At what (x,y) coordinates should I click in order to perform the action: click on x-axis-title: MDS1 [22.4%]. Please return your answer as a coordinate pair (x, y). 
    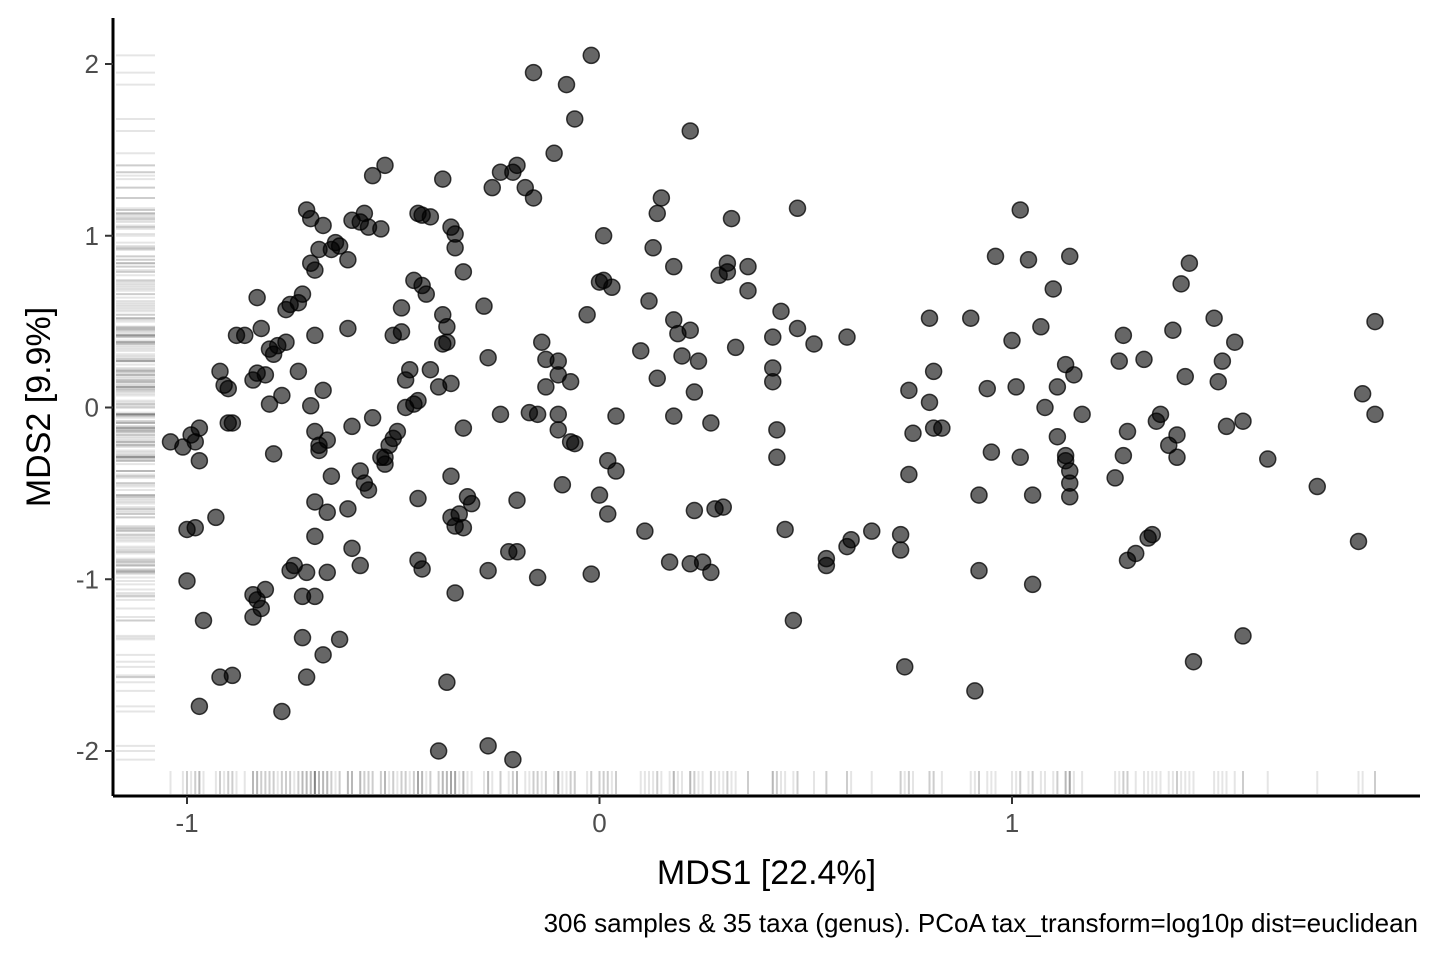
    Looking at the image, I should click on (766, 873).